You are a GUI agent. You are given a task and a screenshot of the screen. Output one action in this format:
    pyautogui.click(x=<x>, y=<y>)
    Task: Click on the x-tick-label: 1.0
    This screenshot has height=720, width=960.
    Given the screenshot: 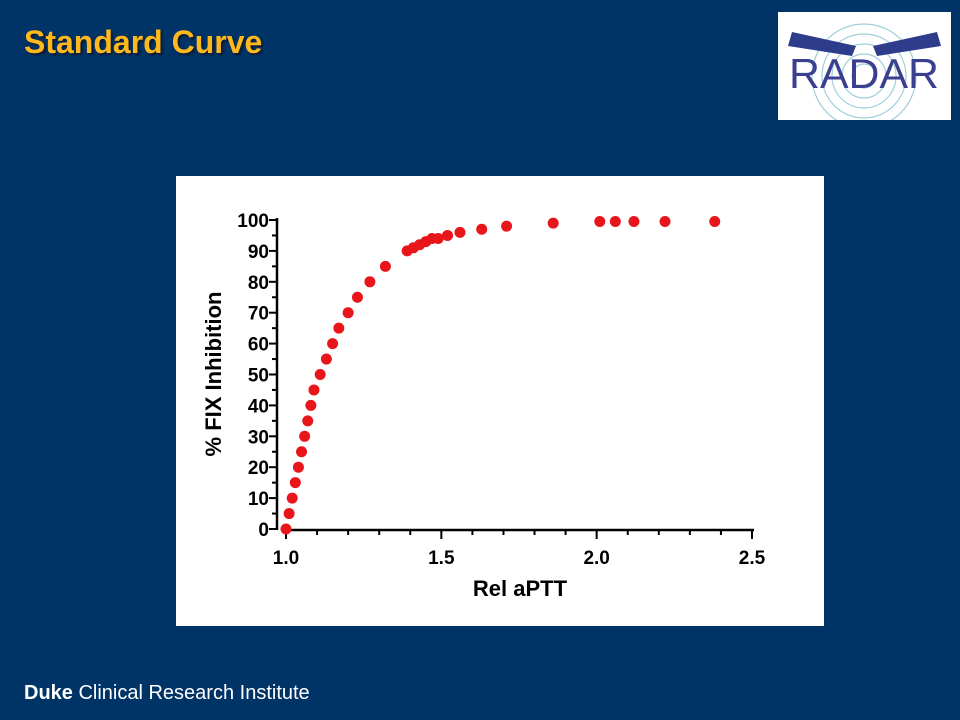 What is the action you would take?
    pyautogui.click(x=286, y=558)
    